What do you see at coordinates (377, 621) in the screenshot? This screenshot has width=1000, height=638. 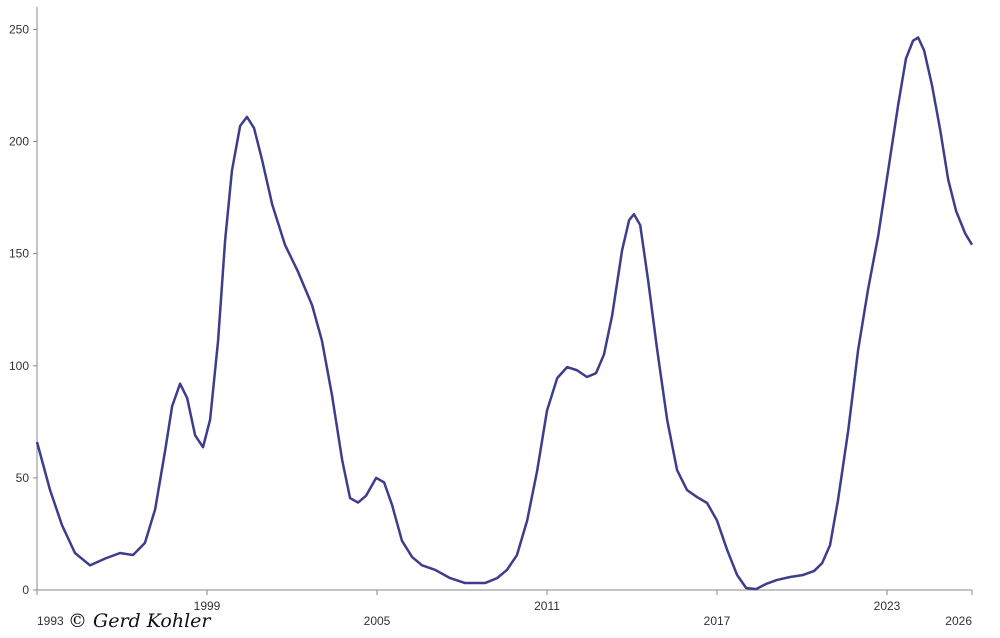 I see `x-tick-label: 2005` at bounding box center [377, 621].